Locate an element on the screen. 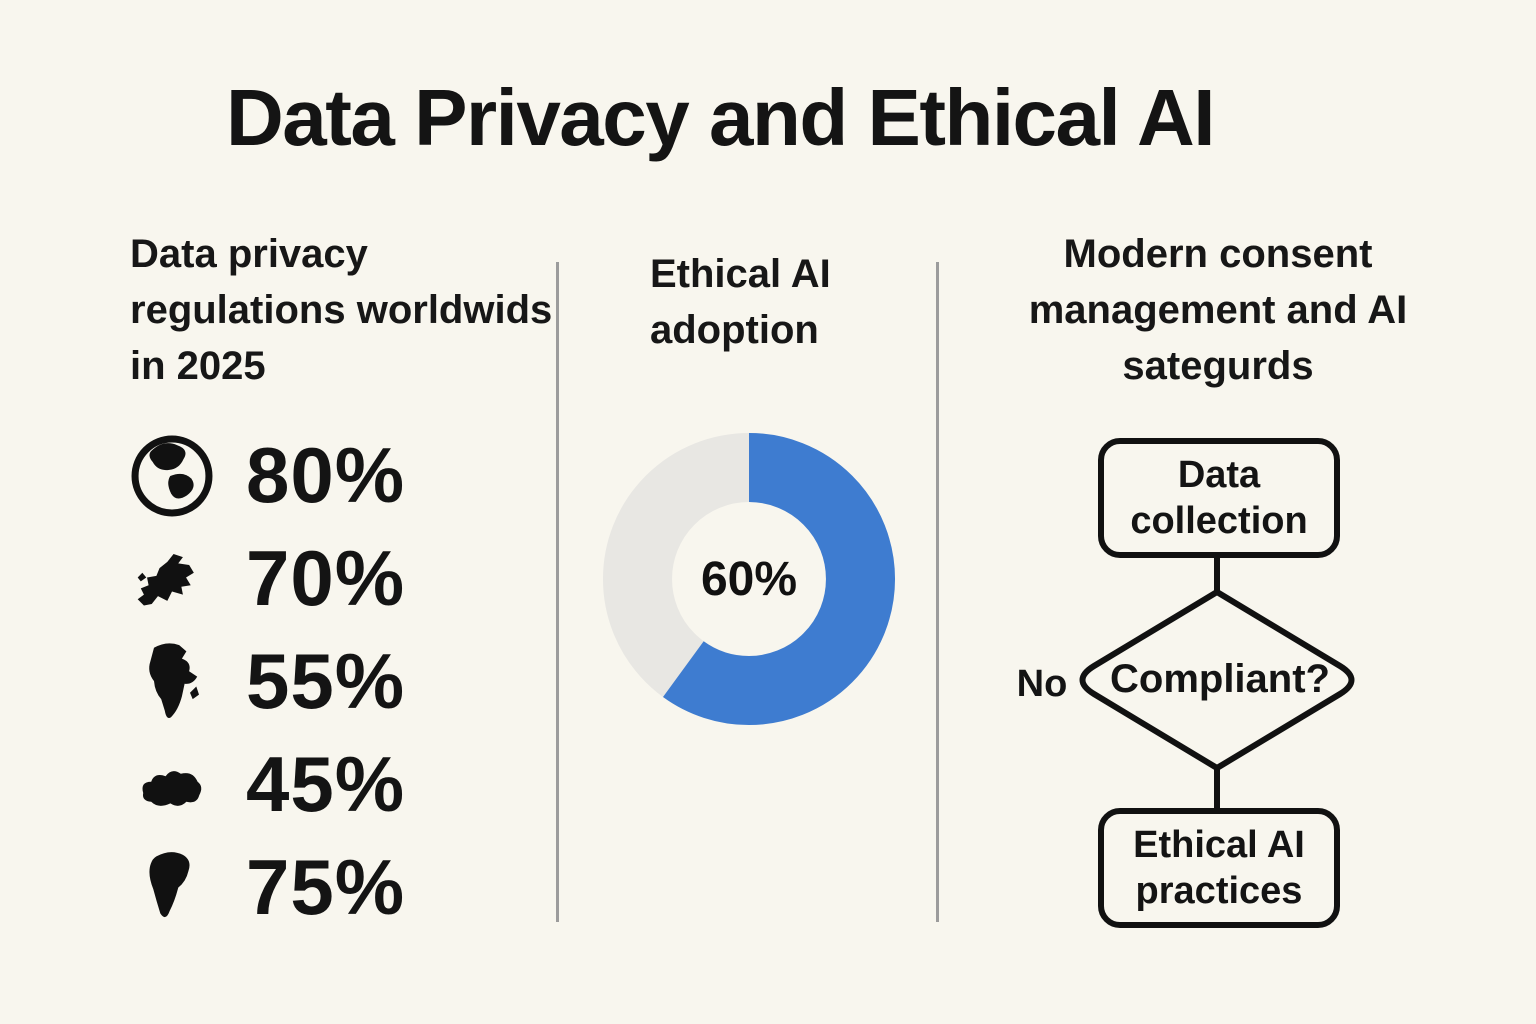  edge-label-no: No is located at coordinates (1042, 684).